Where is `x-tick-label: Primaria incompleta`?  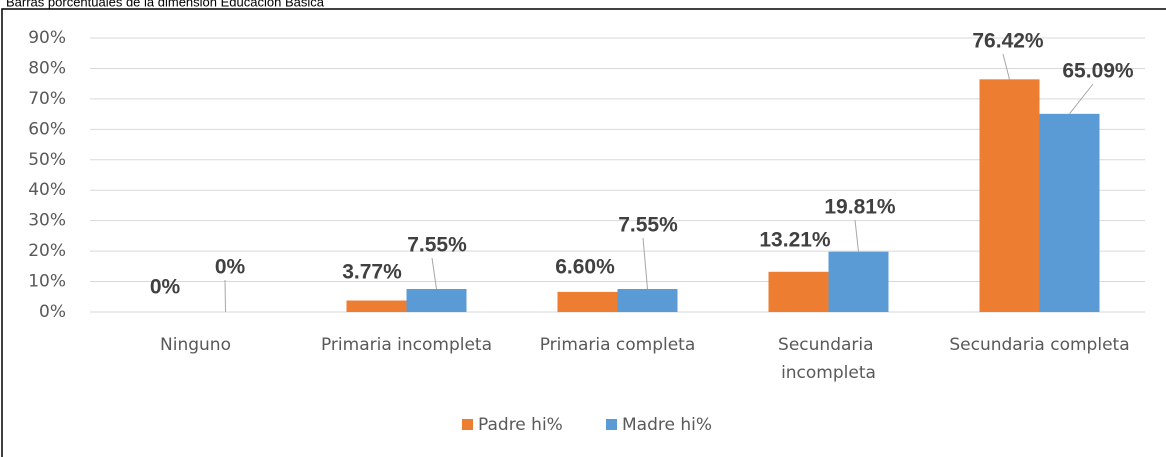 x-tick-label: Primaria incompleta is located at coordinates (406, 345).